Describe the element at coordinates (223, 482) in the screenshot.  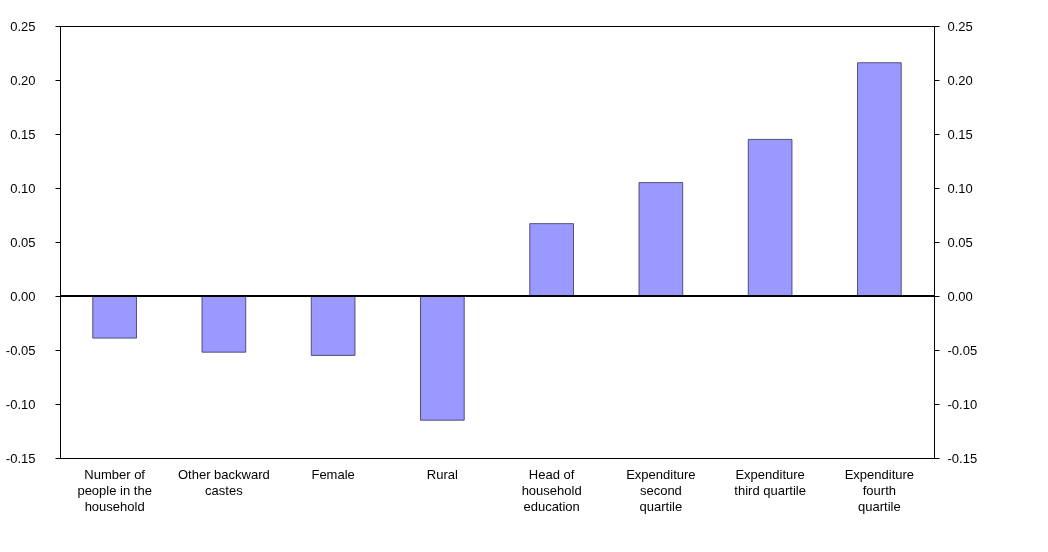
I see `x-tick-label: Other backward castes` at that location.